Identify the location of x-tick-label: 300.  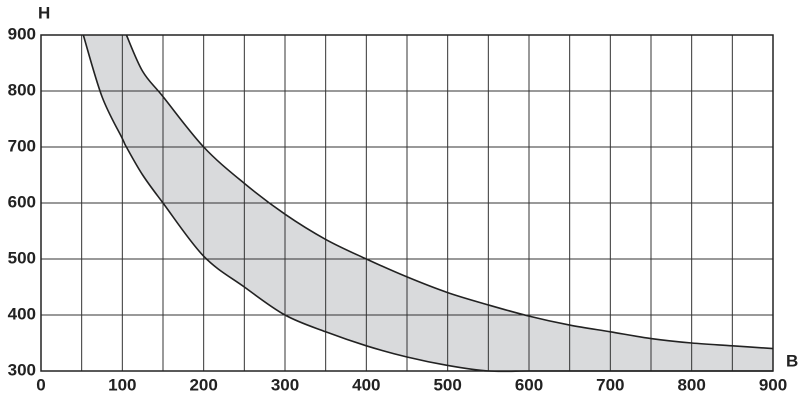
(285, 384).